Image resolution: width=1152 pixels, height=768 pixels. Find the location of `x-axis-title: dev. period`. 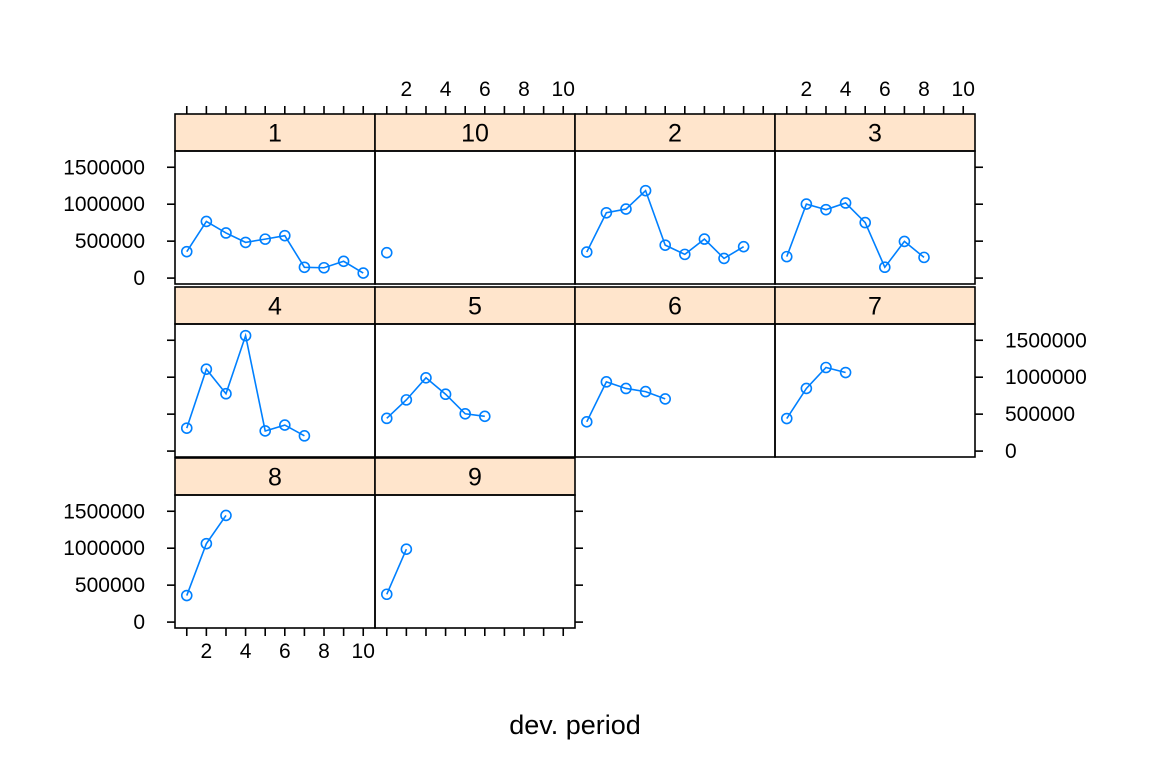

x-axis-title: dev. period is located at coordinates (575, 725).